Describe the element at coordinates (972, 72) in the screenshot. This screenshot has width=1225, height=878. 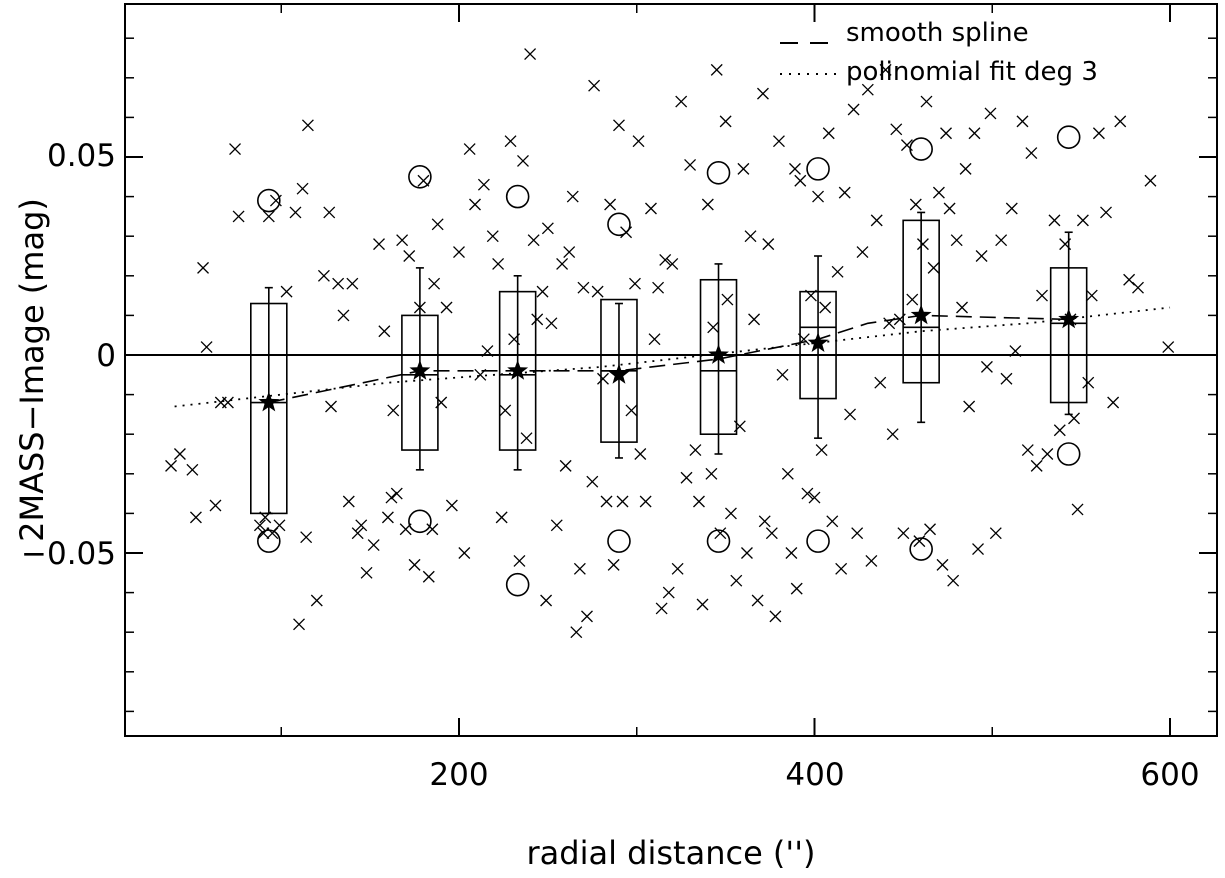
I see `legend-label-polynomial-fit: polinomial fit deg 3` at that location.